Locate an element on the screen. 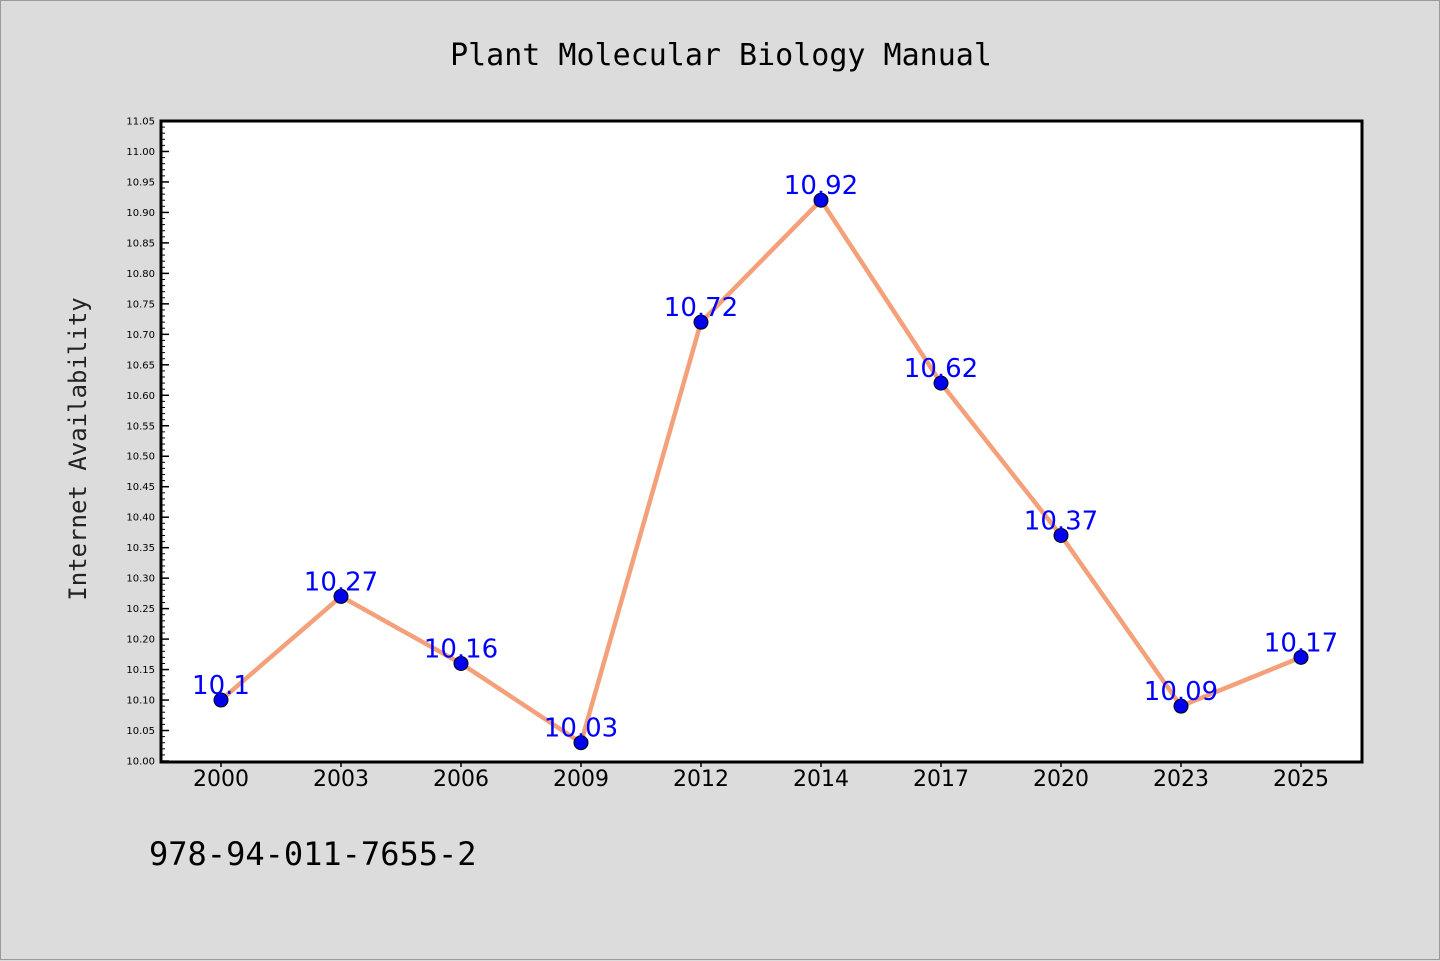  x-tick-label: 2023 is located at coordinates (1181, 779).